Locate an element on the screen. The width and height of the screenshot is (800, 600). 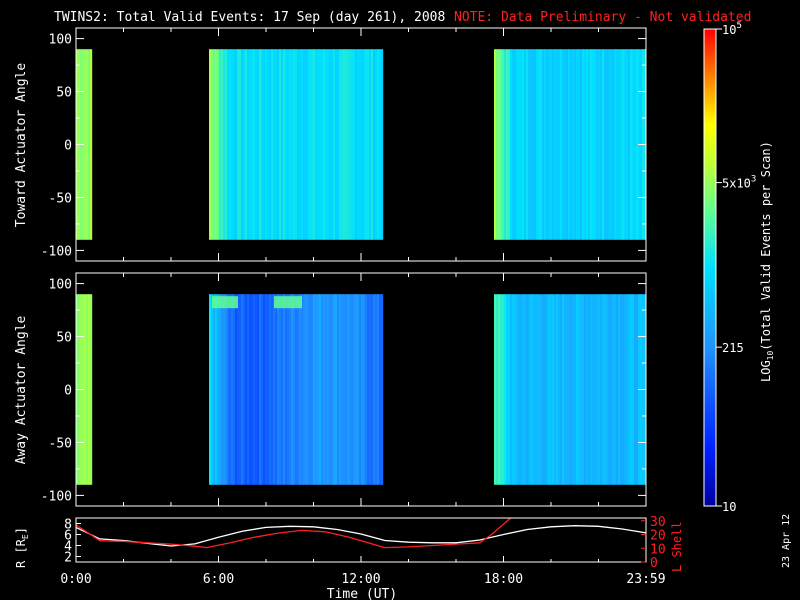
preliminary-note: NOTE: Data Preliminary - Not validated is located at coordinates (602, 17).